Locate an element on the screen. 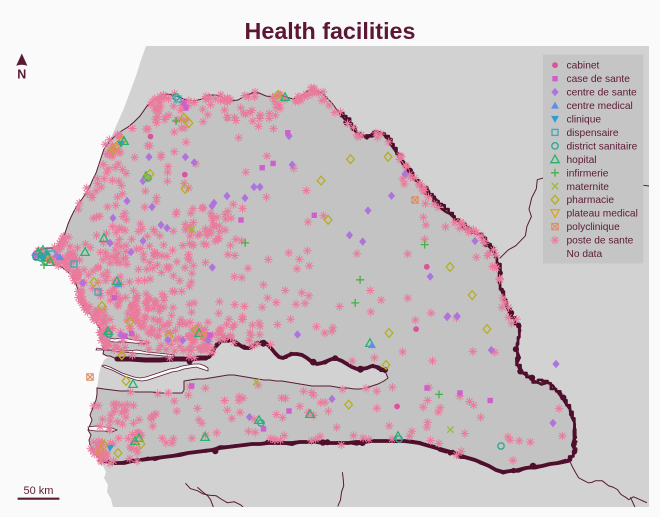 This screenshot has height=517, width=660. svg-text: N is located at coordinates (21, 75).